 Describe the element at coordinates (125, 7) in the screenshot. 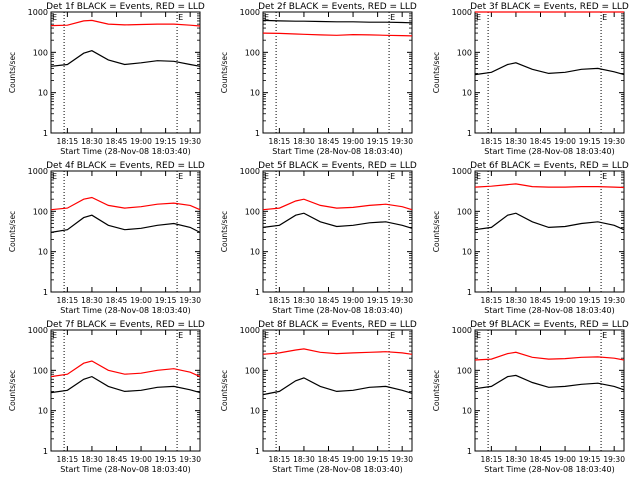

I see `panel-title: Det 1f BLACK = Events, RED = LLD` at that location.